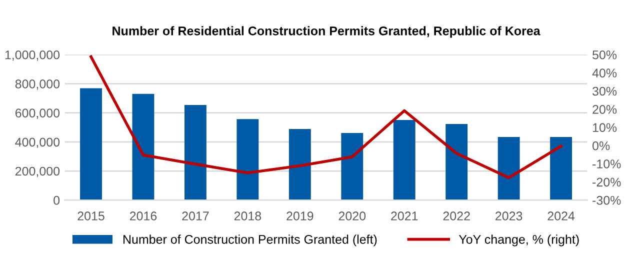  What do you see at coordinates (604, 109) in the screenshot?
I see `y2-tick-label: 20%` at bounding box center [604, 109].